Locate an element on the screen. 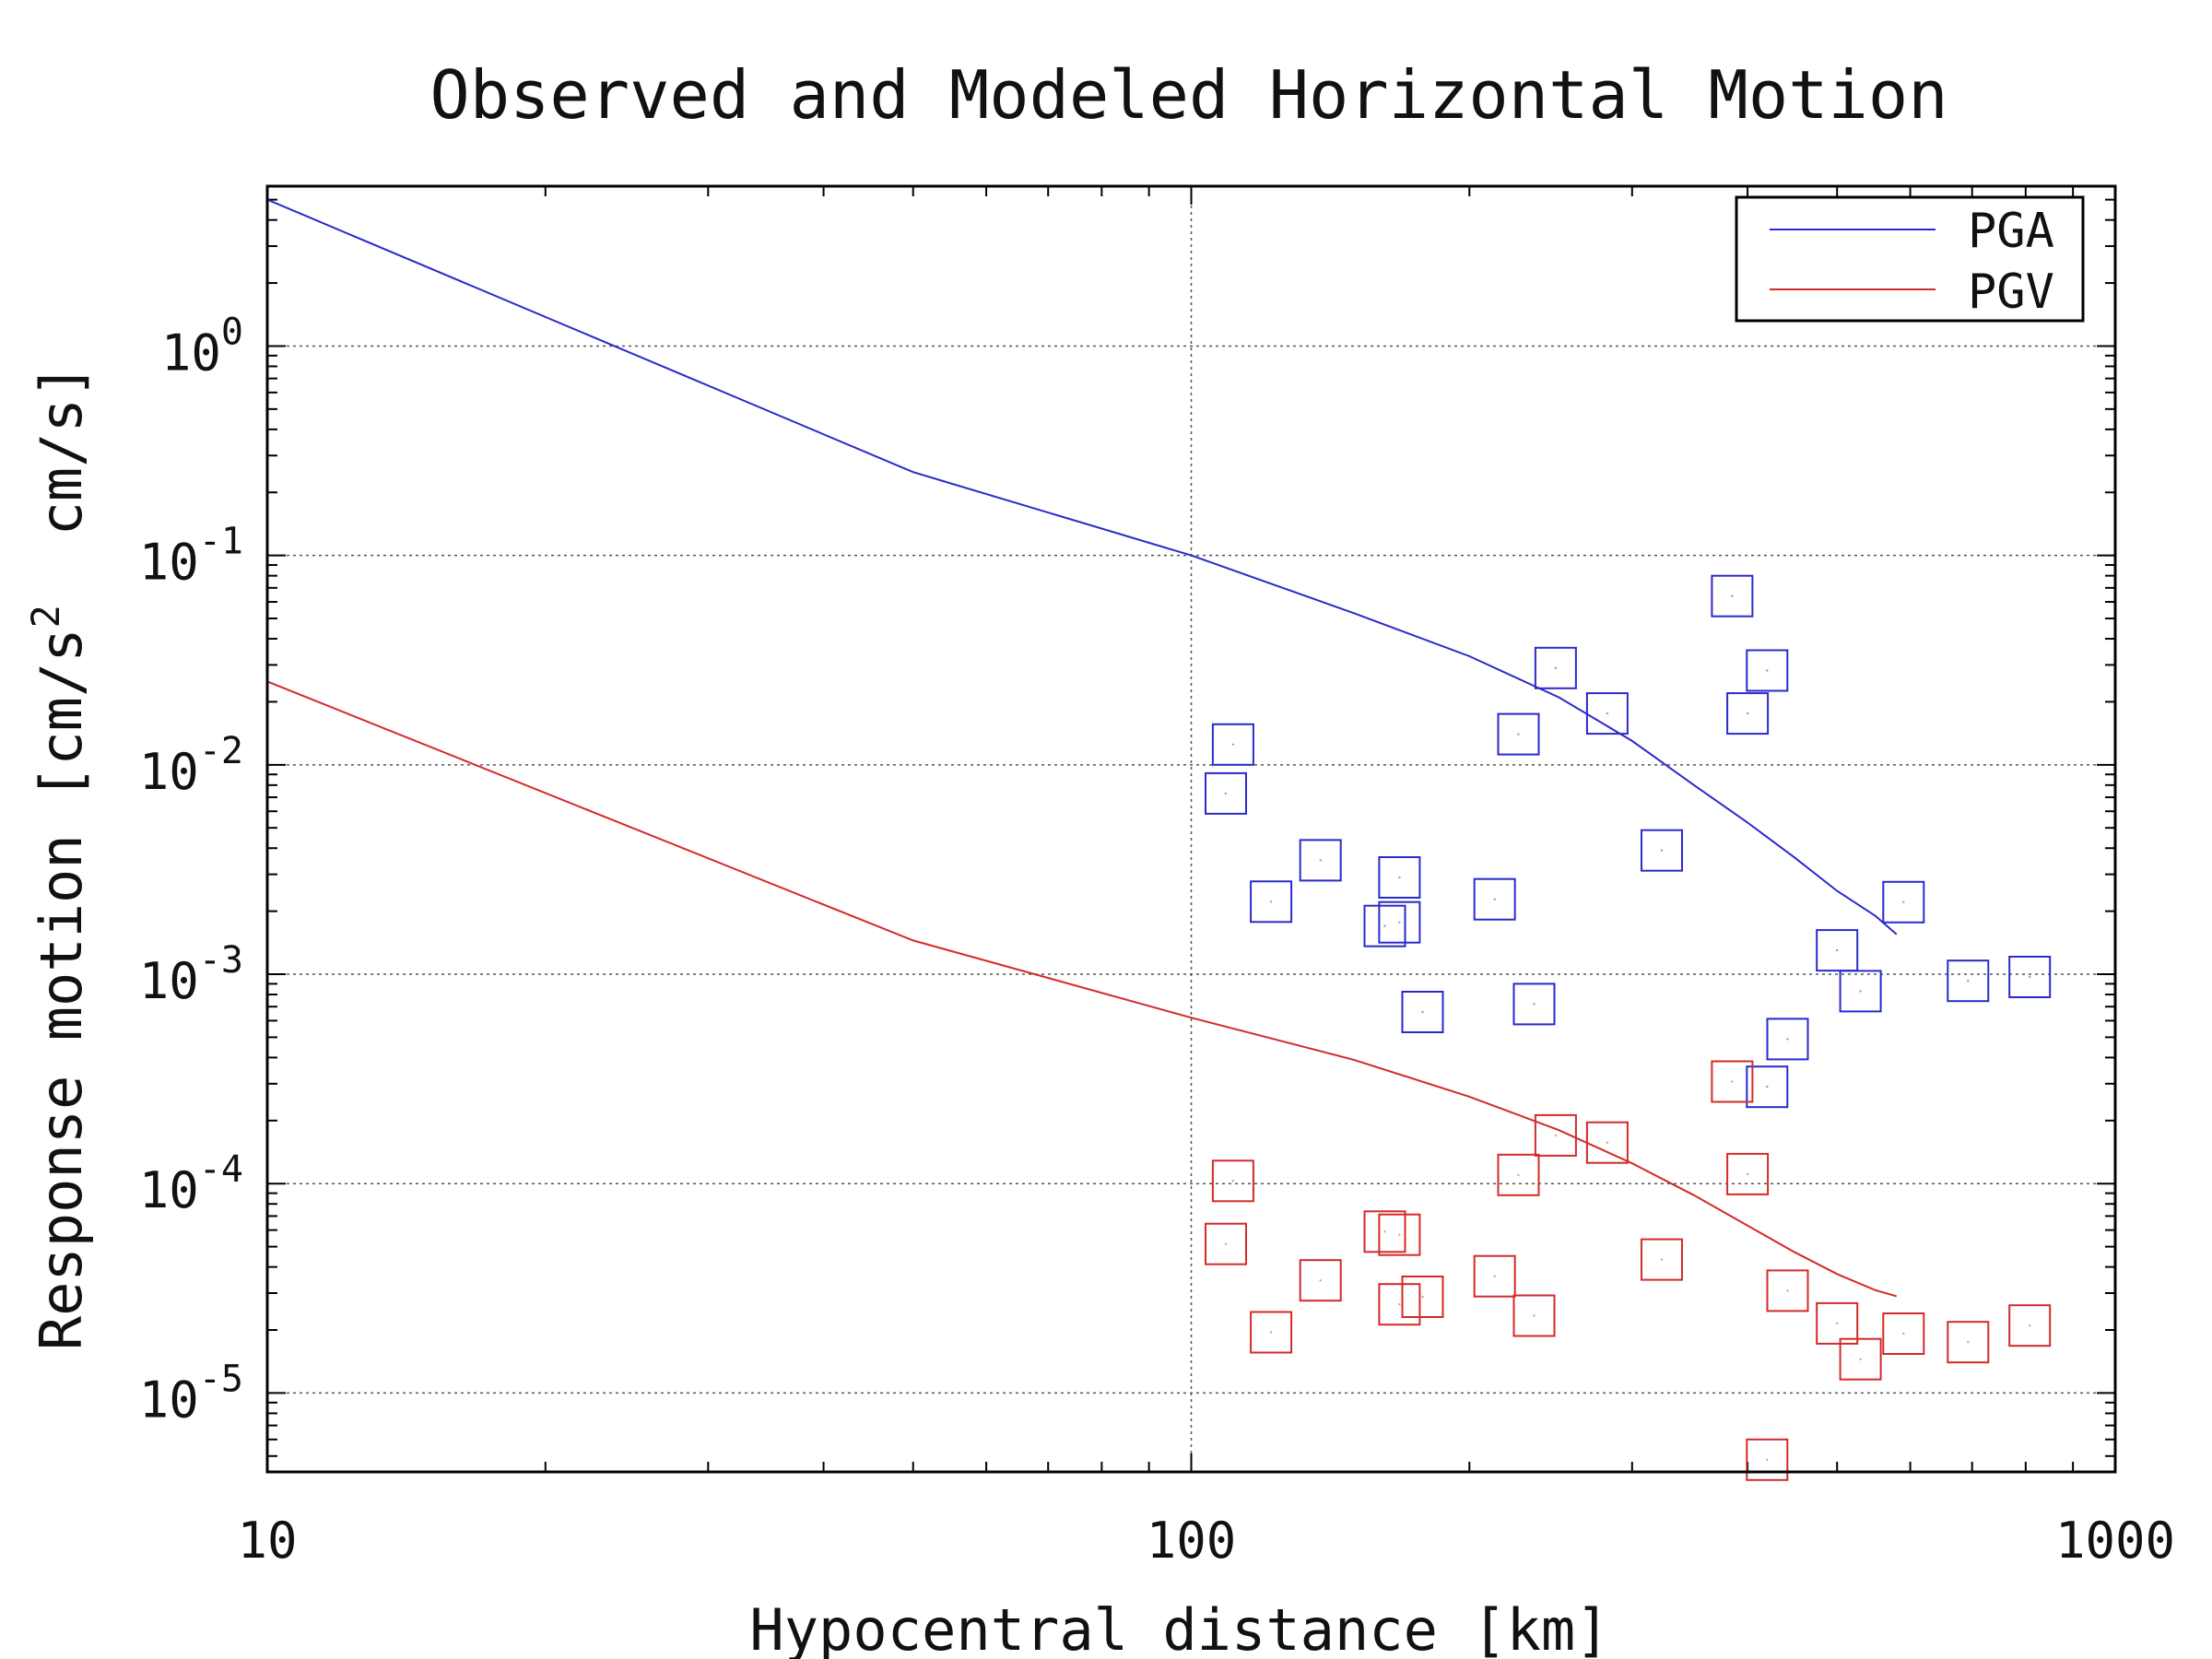 The image size is (2212, 1659). legend-label-pgv: PGV is located at coordinates (2011, 292).